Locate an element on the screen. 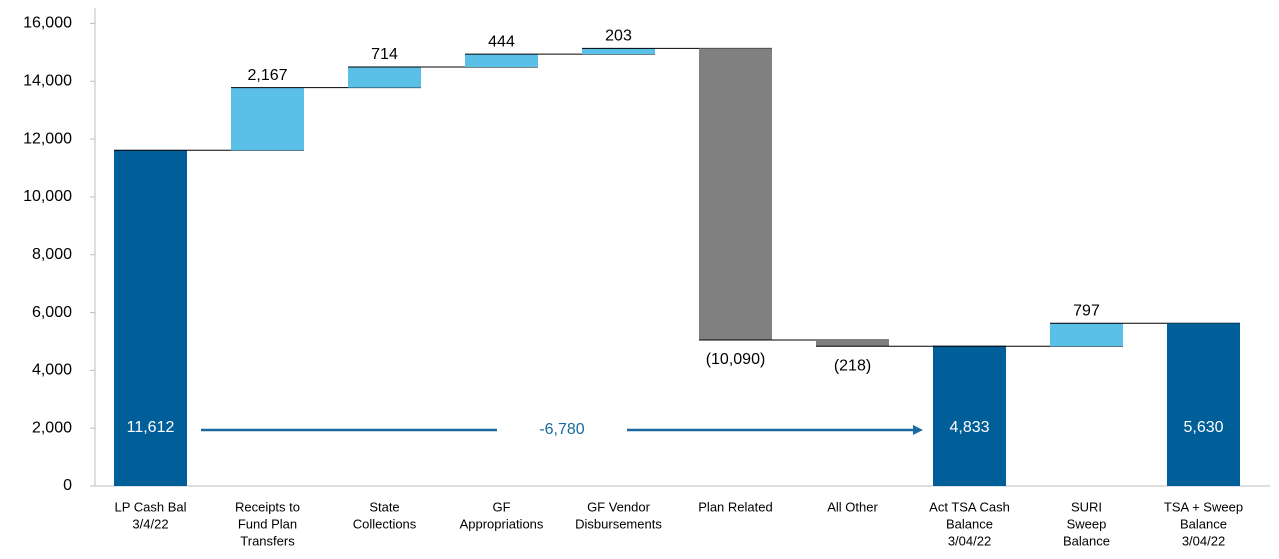 The image size is (1279, 559). y-tick-label: 6,000 is located at coordinates (52, 312).